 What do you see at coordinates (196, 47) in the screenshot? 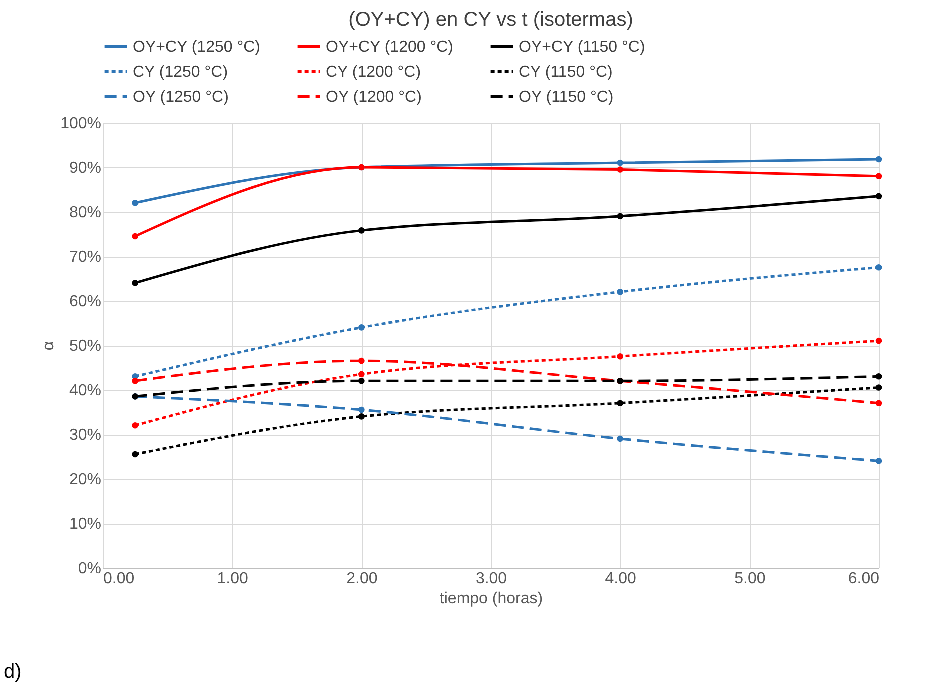
I see `legend-label: OY+CY (1250 °C)` at bounding box center [196, 47].